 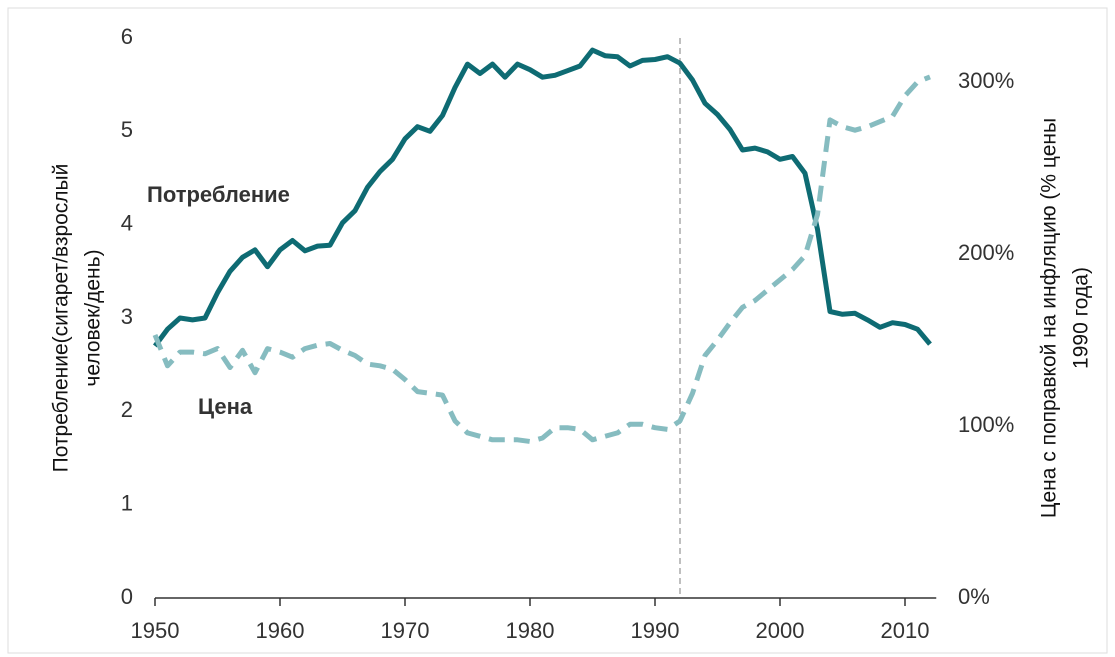 What do you see at coordinates (655, 630) in the screenshot?
I see `x-tick-label: 1990` at bounding box center [655, 630].